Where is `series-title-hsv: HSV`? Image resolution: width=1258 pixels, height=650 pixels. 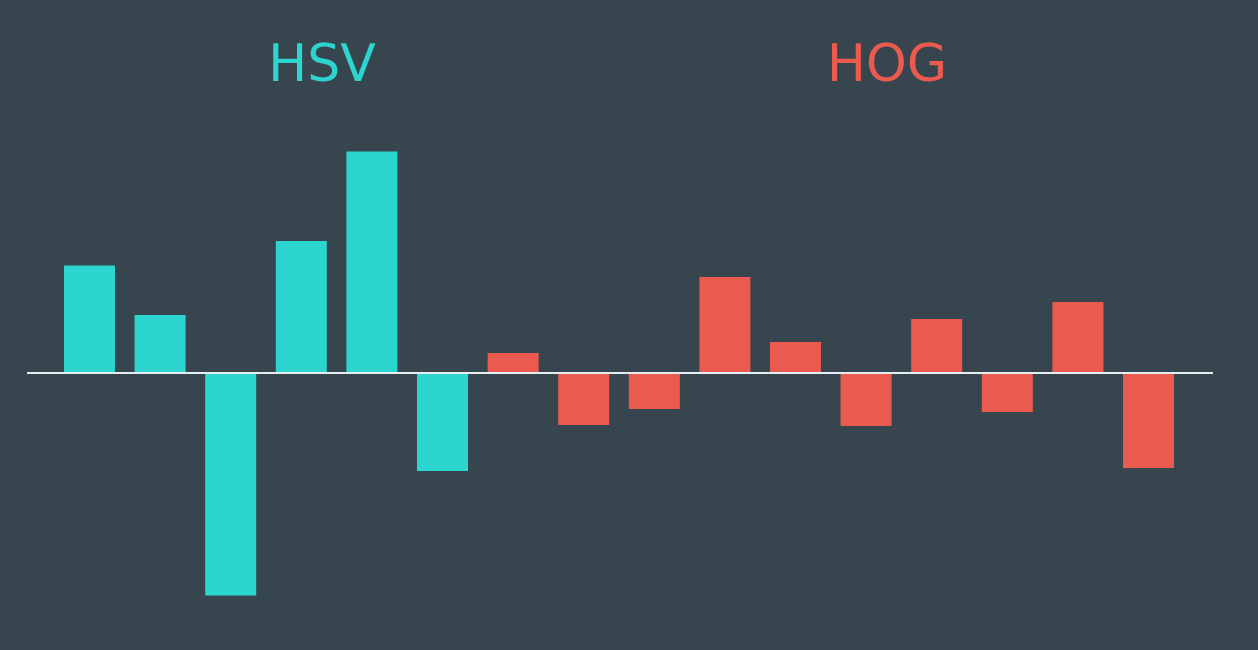
series-title-hsv: HSV is located at coordinates (322, 64).